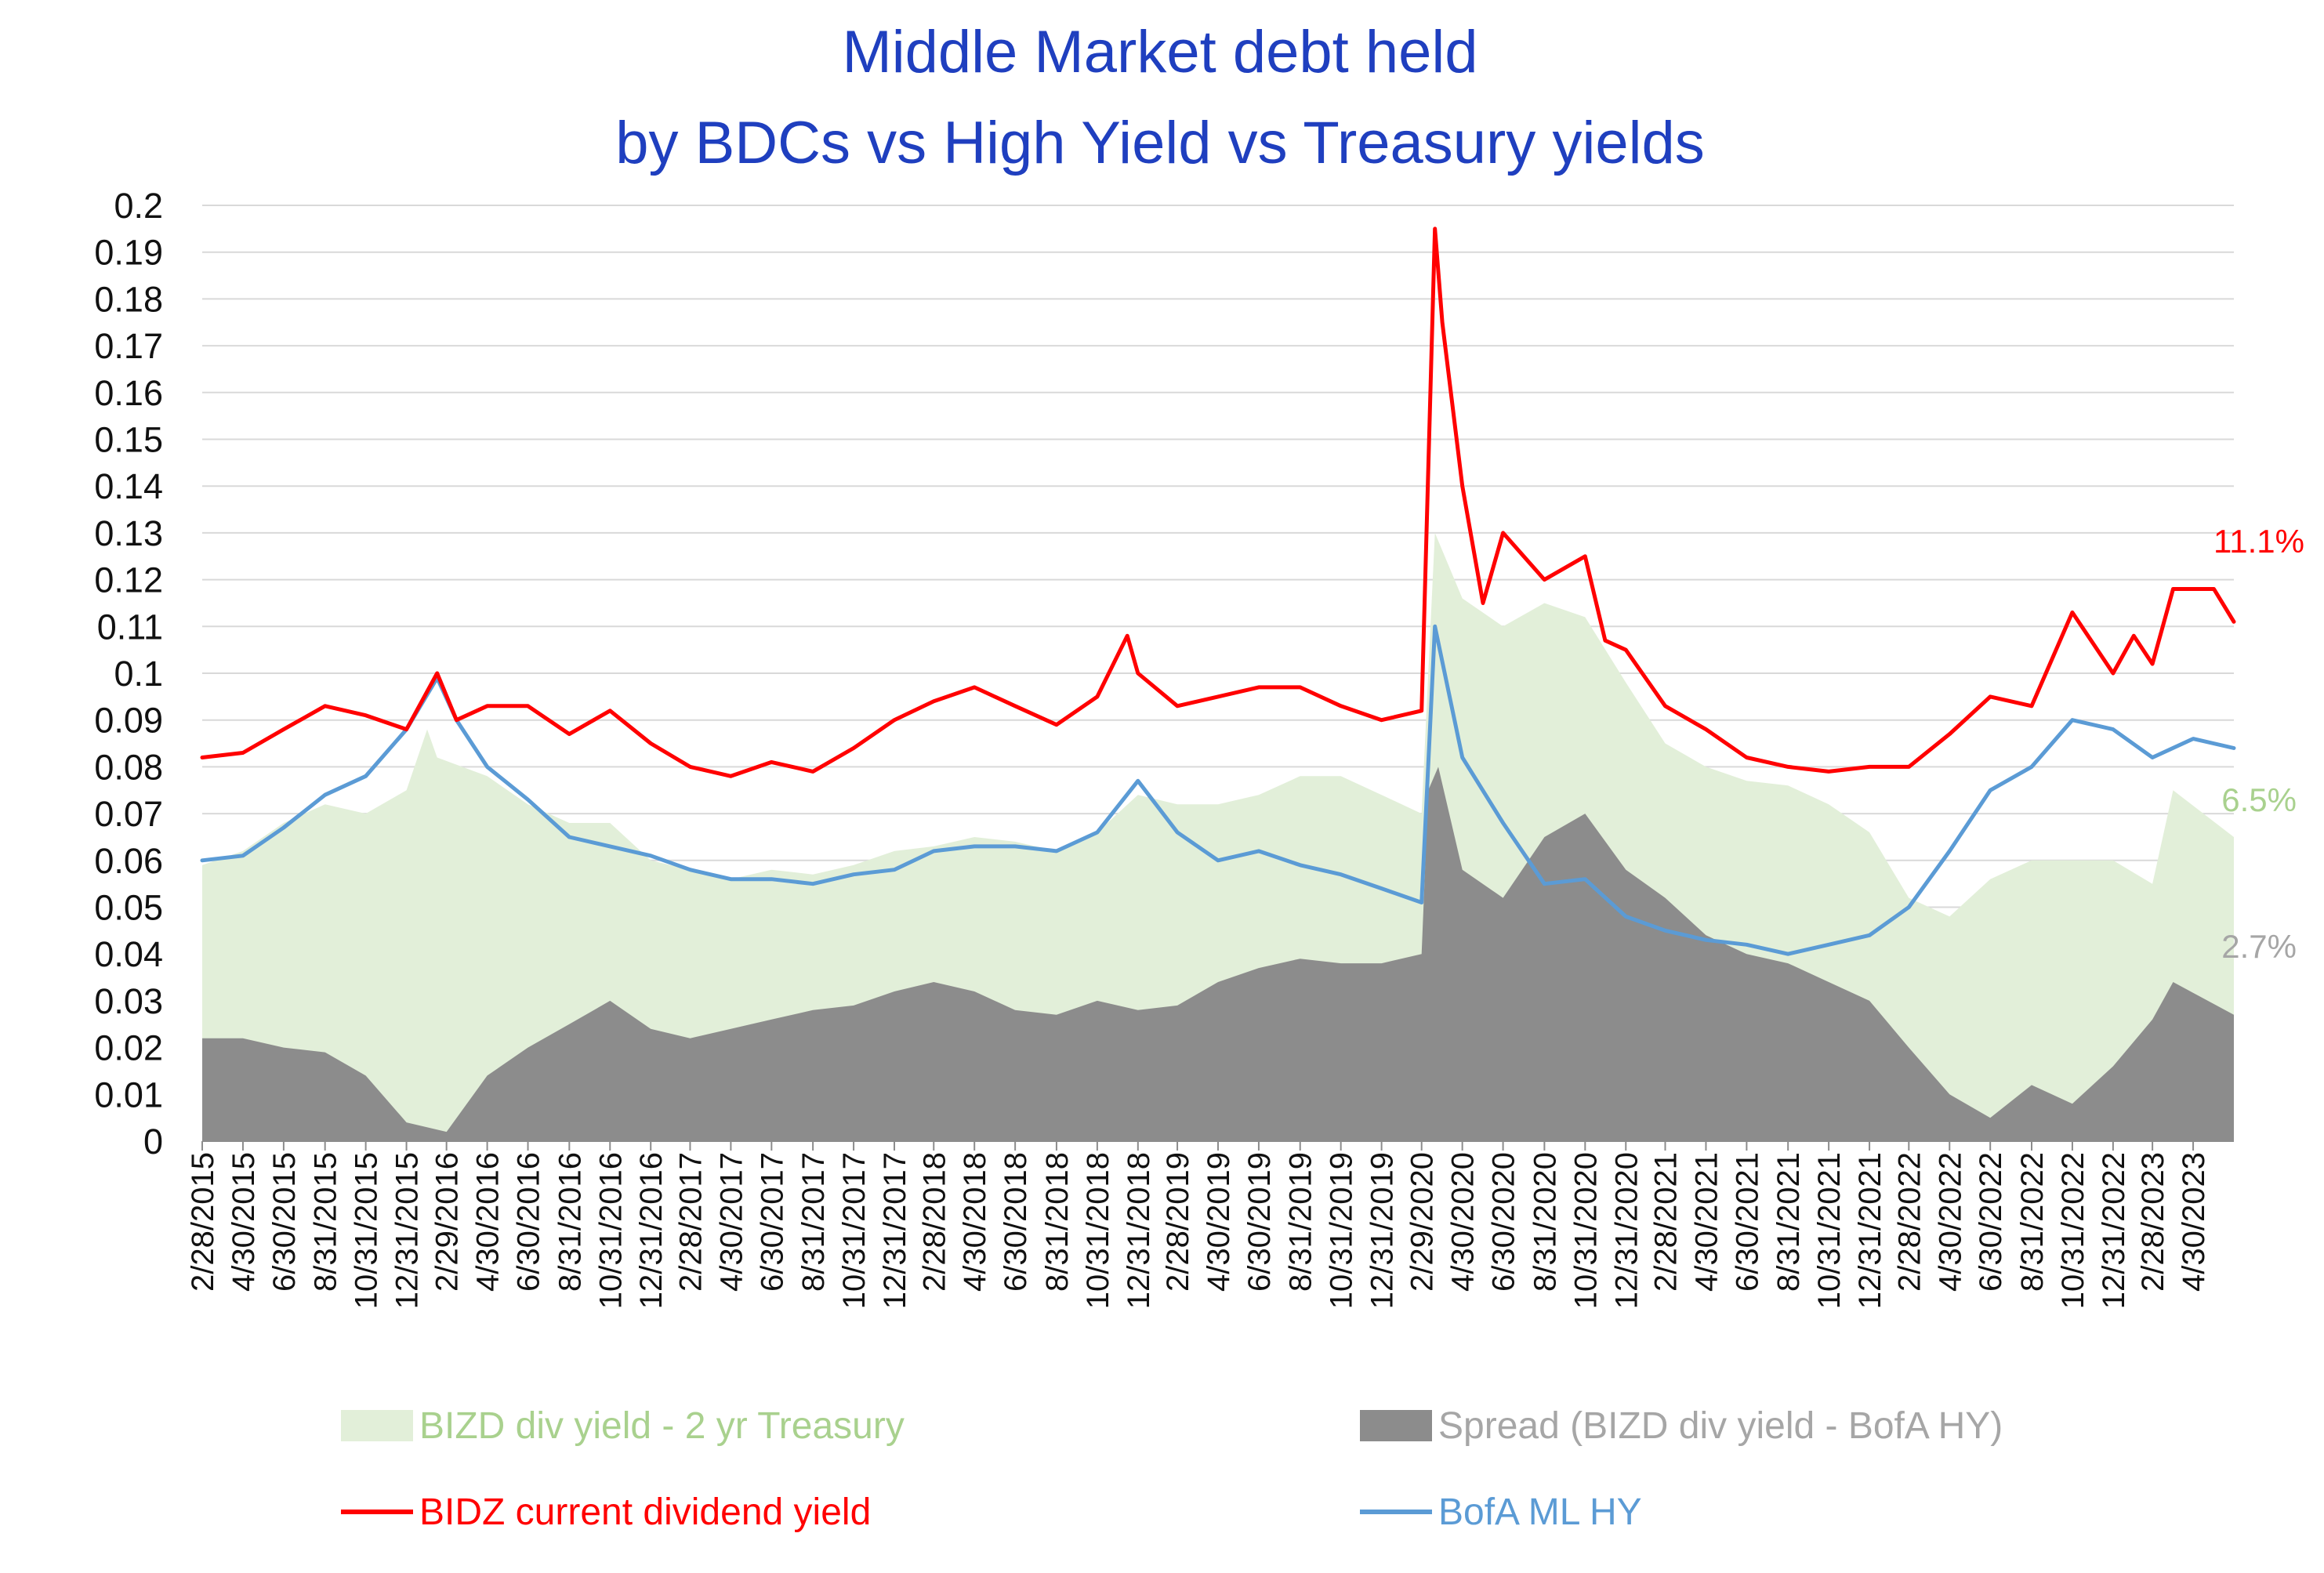 Image resolution: width=2324 pixels, height=1573 pixels. Describe the element at coordinates (1706, 1222) in the screenshot. I see `x-tick-label: 4/30/2021` at that location.